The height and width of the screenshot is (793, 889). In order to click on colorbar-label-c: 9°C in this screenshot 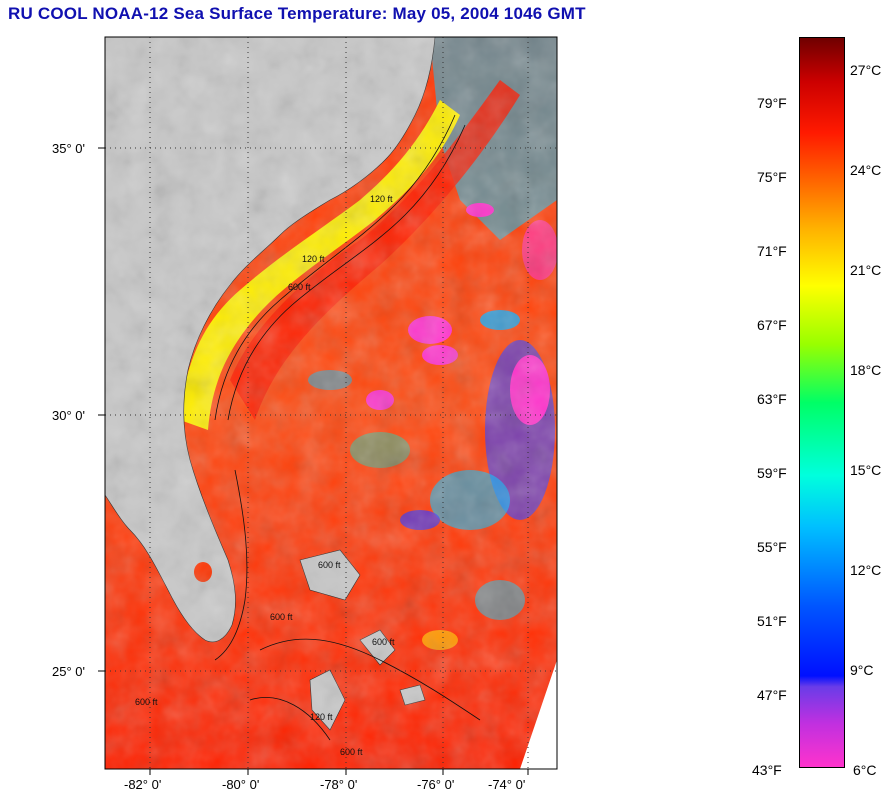, I will do `click(862, 670)`.